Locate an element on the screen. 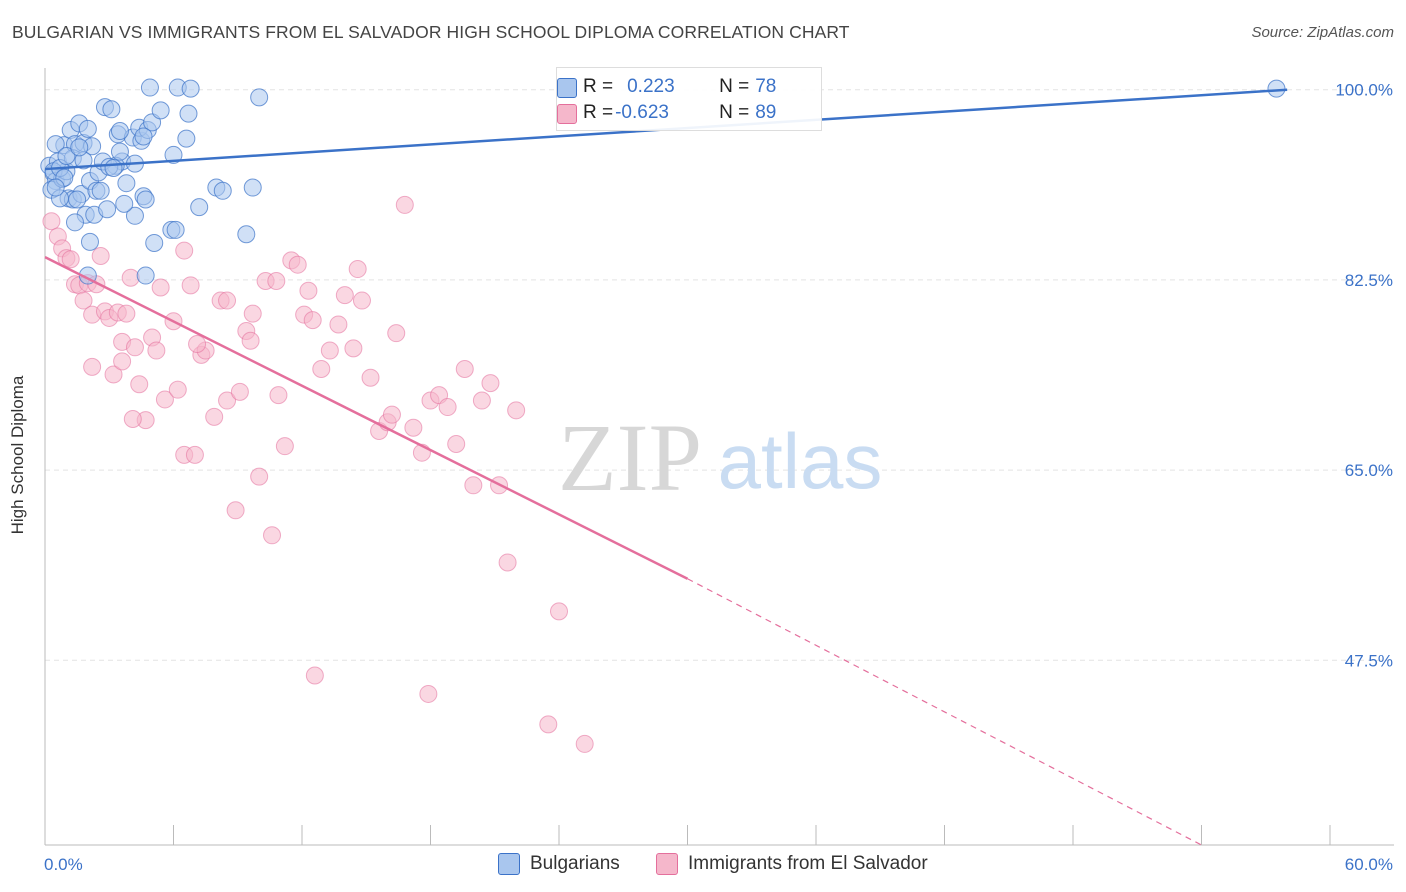  source-label: Source: ZipAtlas.com is located at coordinates (1322, 32).